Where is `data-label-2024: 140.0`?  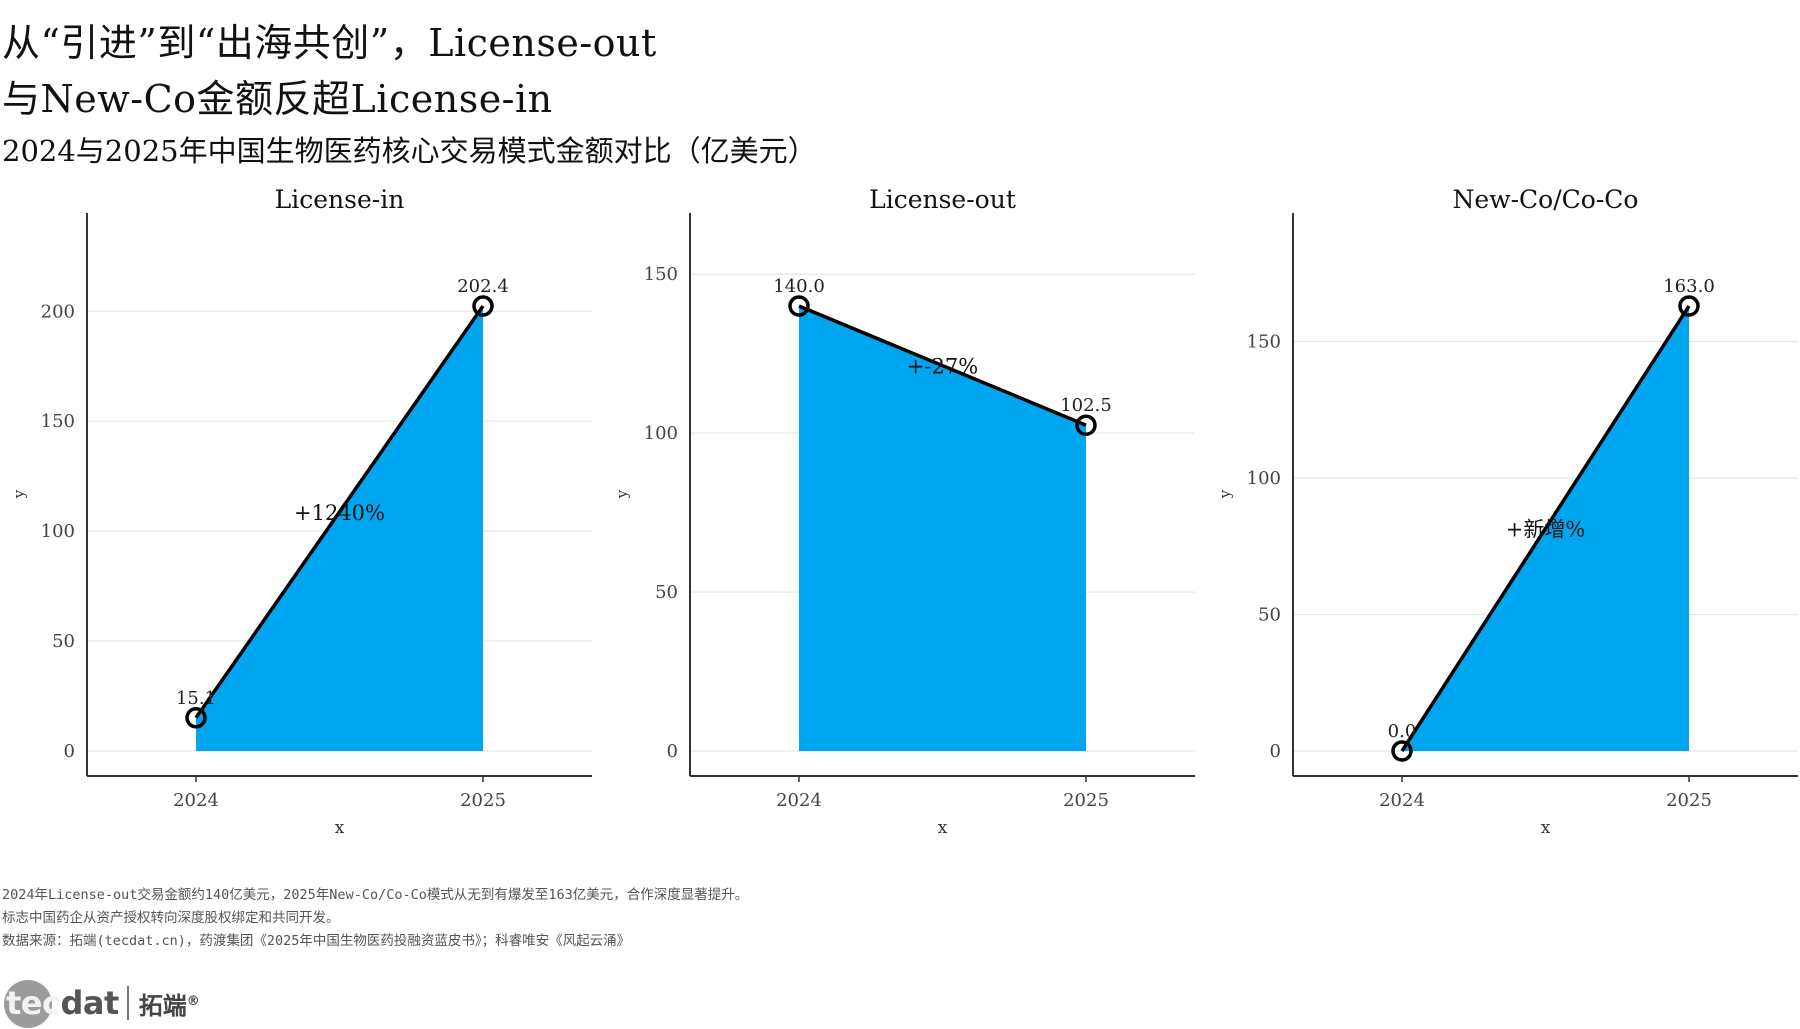
data-label-2024: 140.0 is located at coordinates (799, 286).